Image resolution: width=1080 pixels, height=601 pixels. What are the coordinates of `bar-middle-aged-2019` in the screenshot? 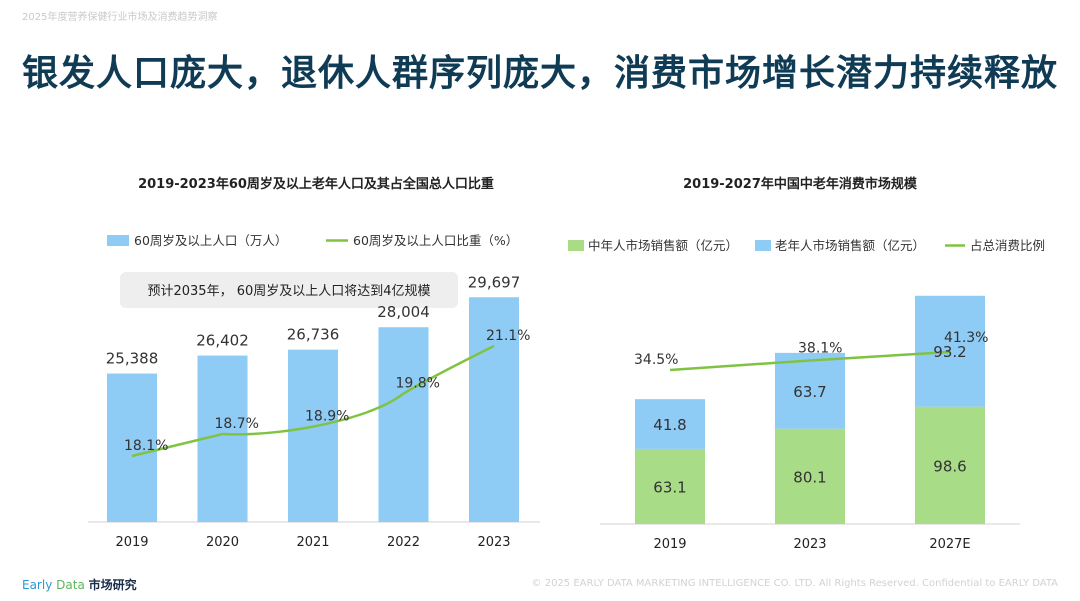 It's located at (670, 486).